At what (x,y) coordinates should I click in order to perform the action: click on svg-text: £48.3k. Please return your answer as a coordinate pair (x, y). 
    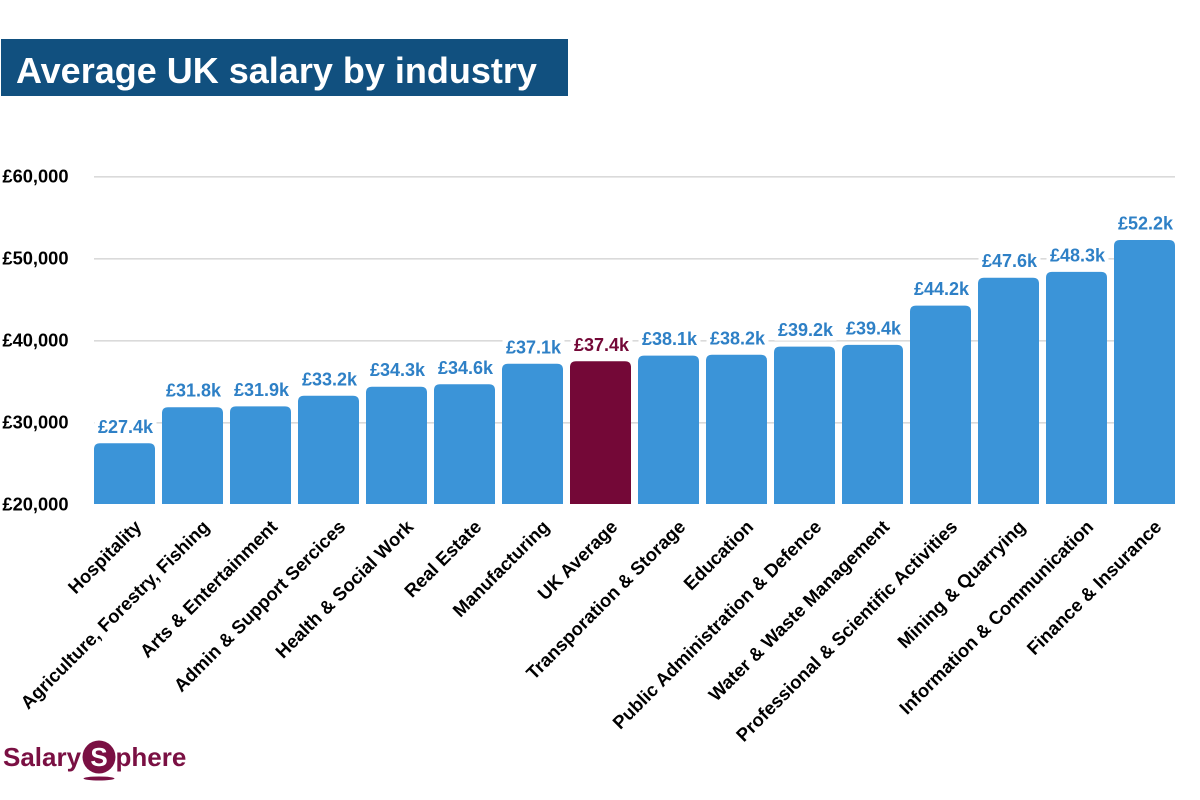
    Looking at the image, I should click on (1078, 255).